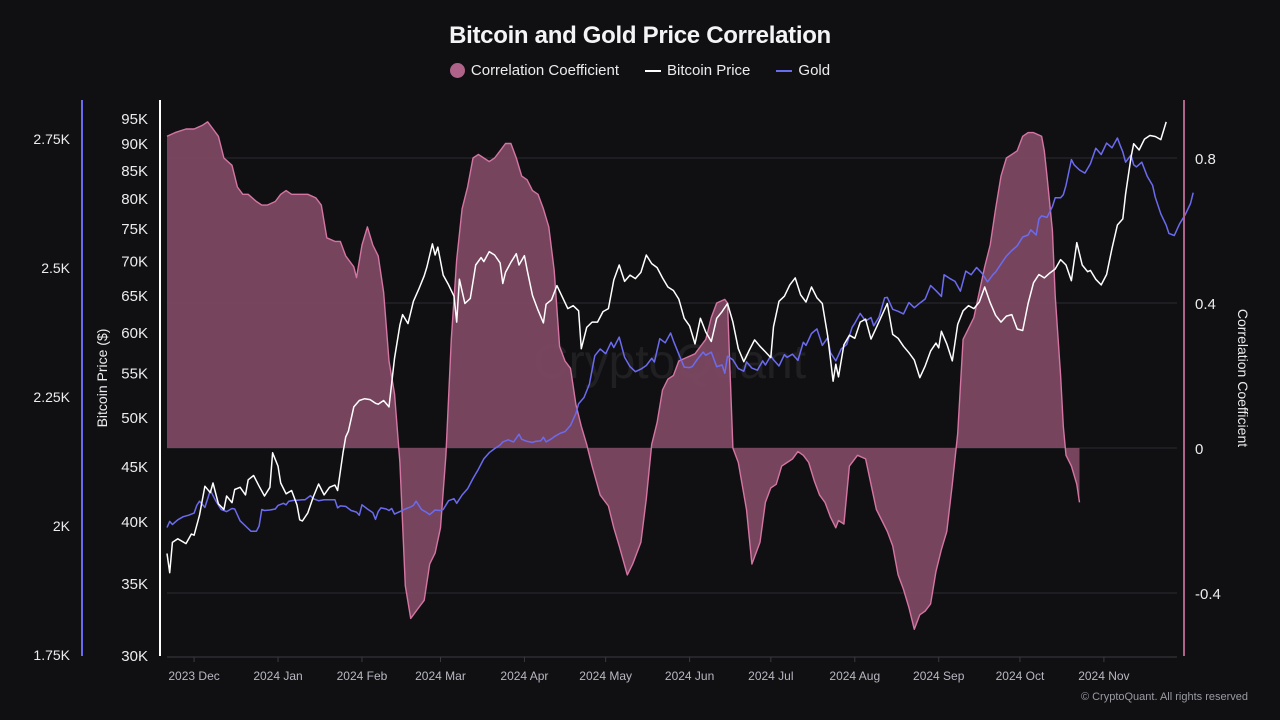 Image resolution: width=1280 pixels, height=720 pixels. I want to click on x-tick-label: 2024 Aug, so click(854, 676).